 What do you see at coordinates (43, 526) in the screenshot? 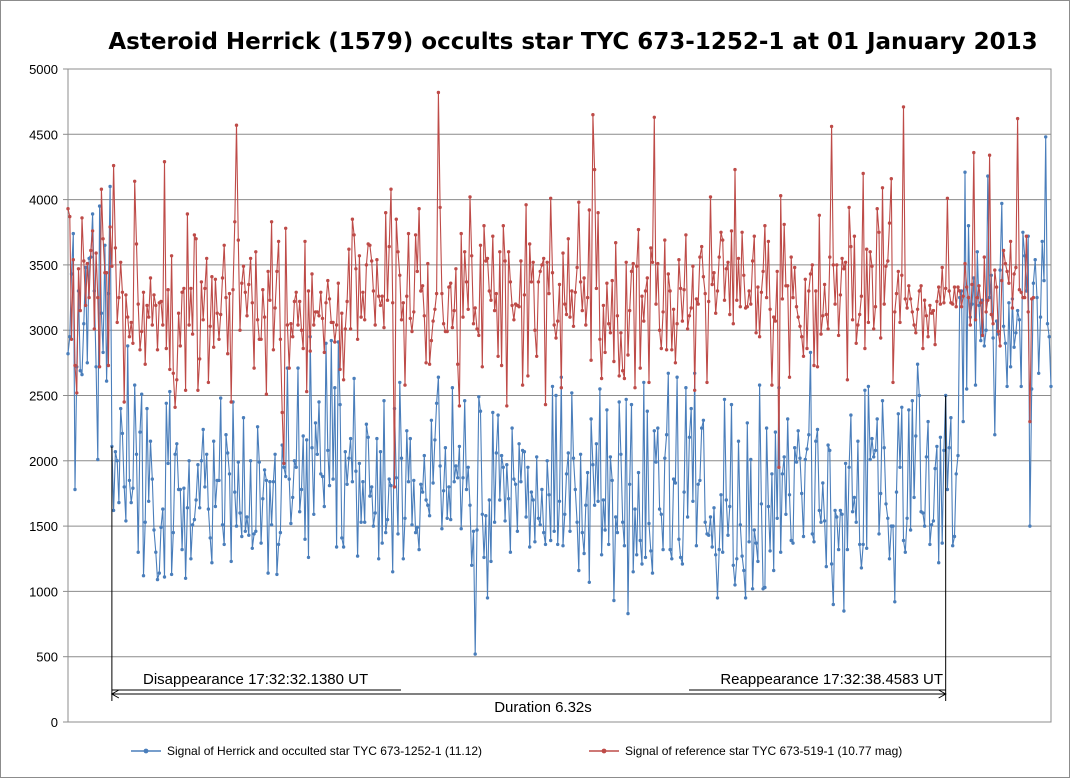
I see `ytick-label-1500: 1500` at bounding box center [43, 526].